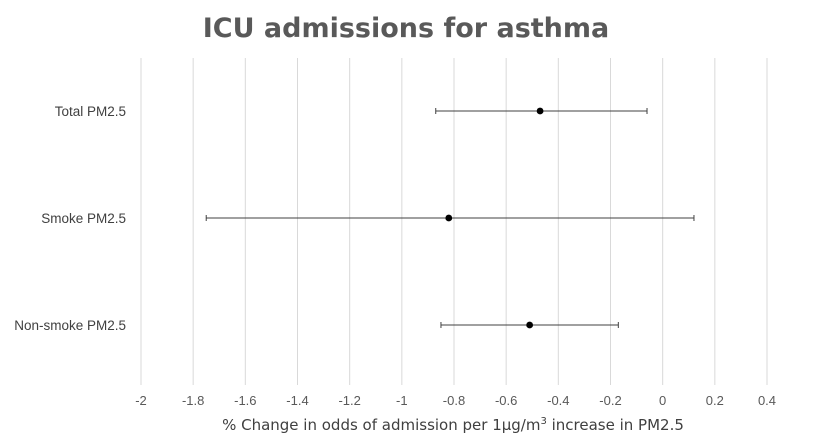  I want to click on x-tick-label: -1.6, so click(245, 400).